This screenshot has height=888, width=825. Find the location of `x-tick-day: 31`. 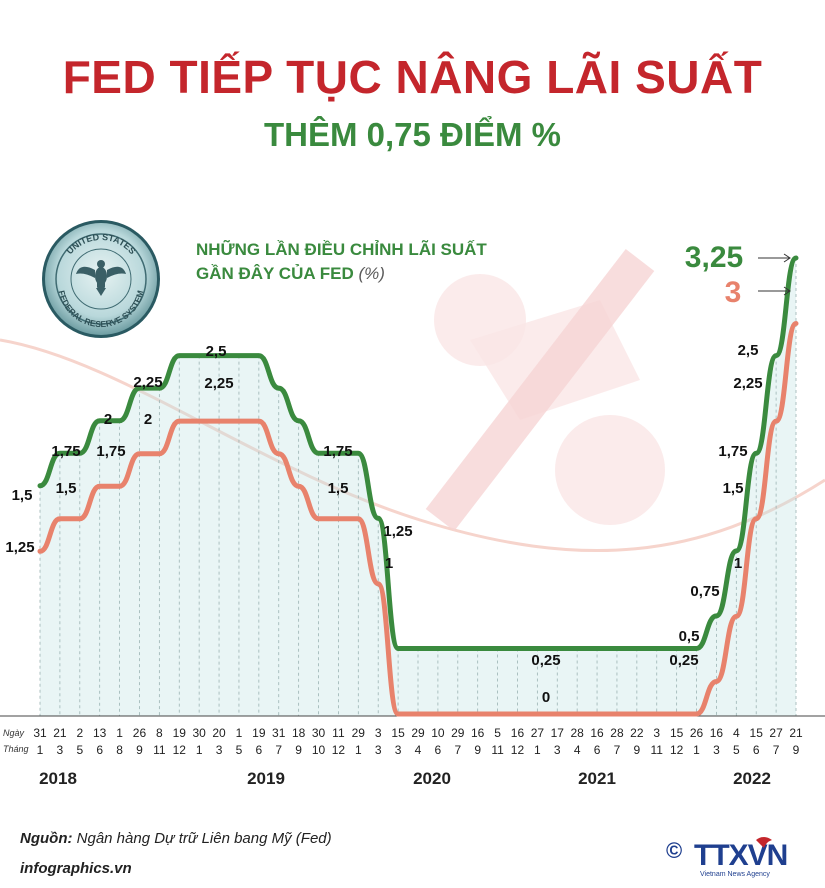

x-tick-day: 31 is located at coordinates (279, 733).